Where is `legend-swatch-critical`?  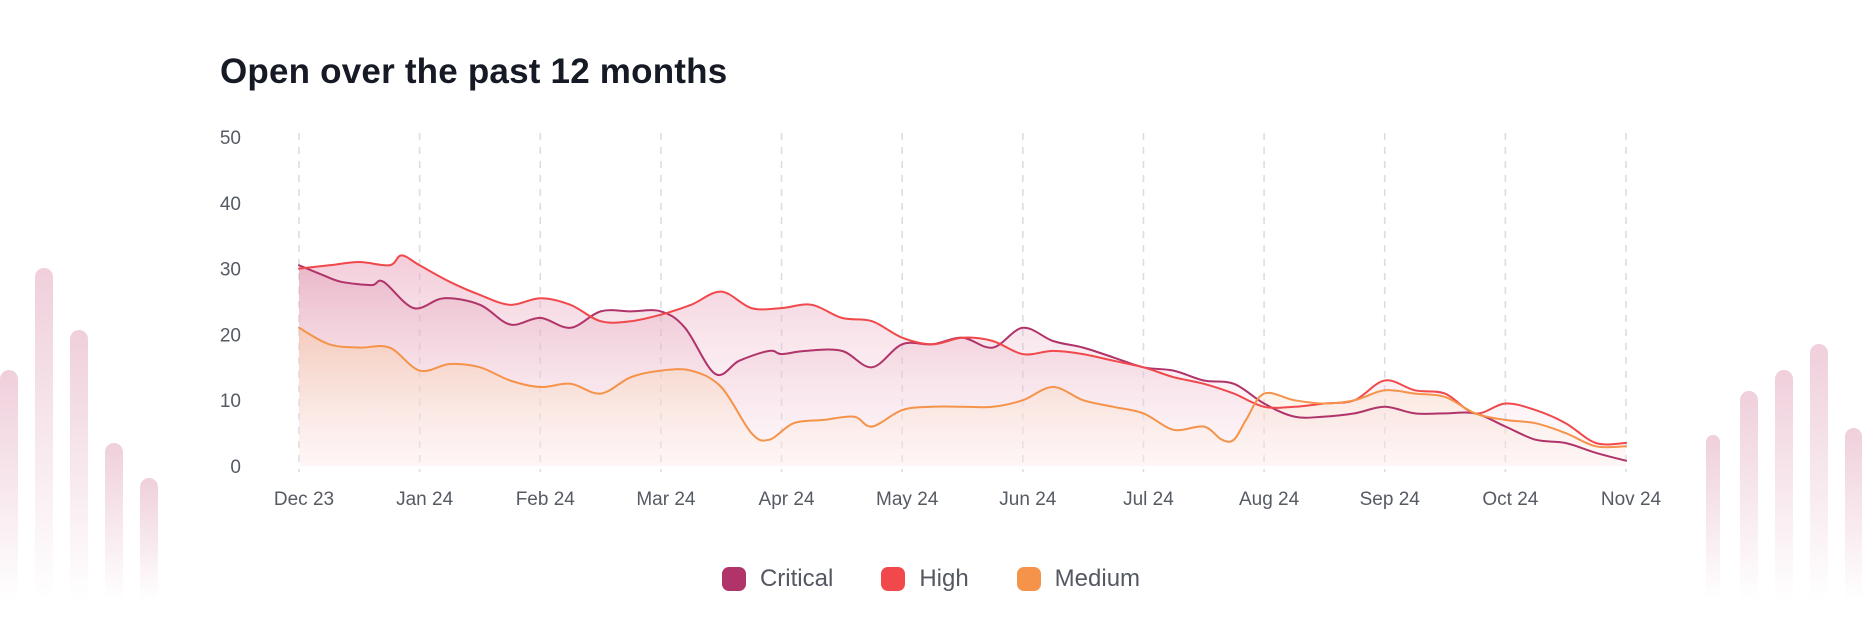 legend-swatch-critical is located at coordinates (733, 579).